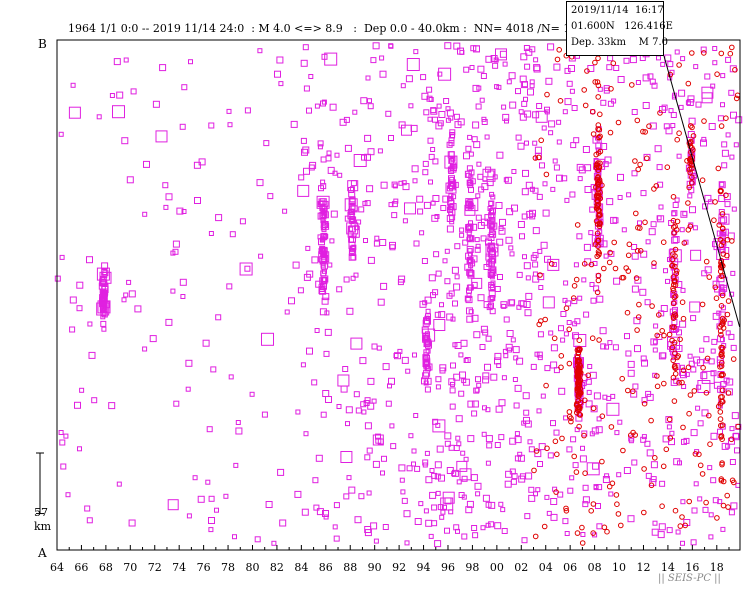  What do you see at coordinates (570, 567) in the screenshot?
I see `x-tick-label: 06` at bounding box center [570, 567].